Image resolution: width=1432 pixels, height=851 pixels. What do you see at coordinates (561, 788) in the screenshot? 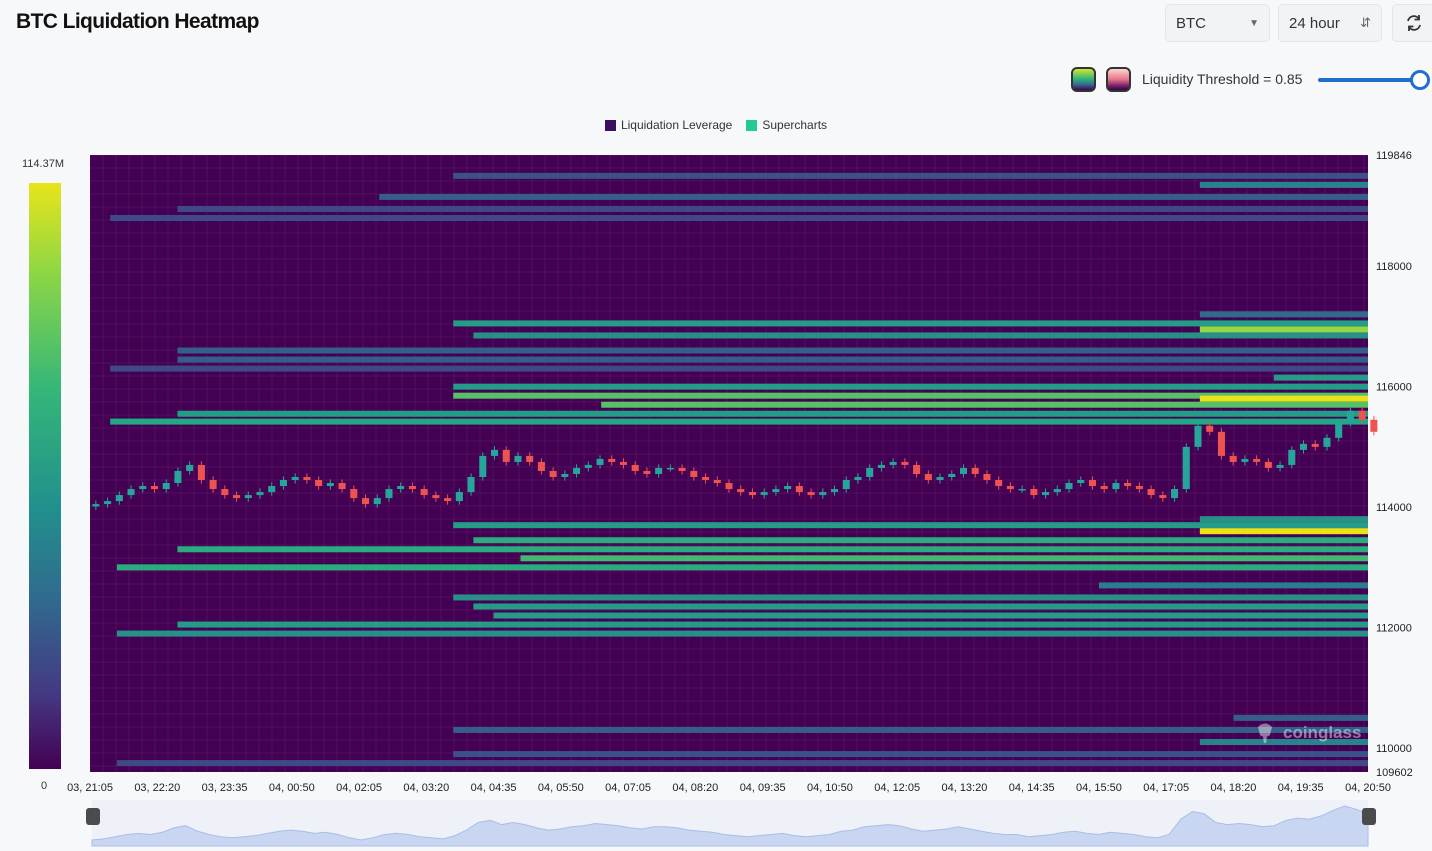
I see `x-tick-label: 04, 05:50` at bounding box center [561, 788].